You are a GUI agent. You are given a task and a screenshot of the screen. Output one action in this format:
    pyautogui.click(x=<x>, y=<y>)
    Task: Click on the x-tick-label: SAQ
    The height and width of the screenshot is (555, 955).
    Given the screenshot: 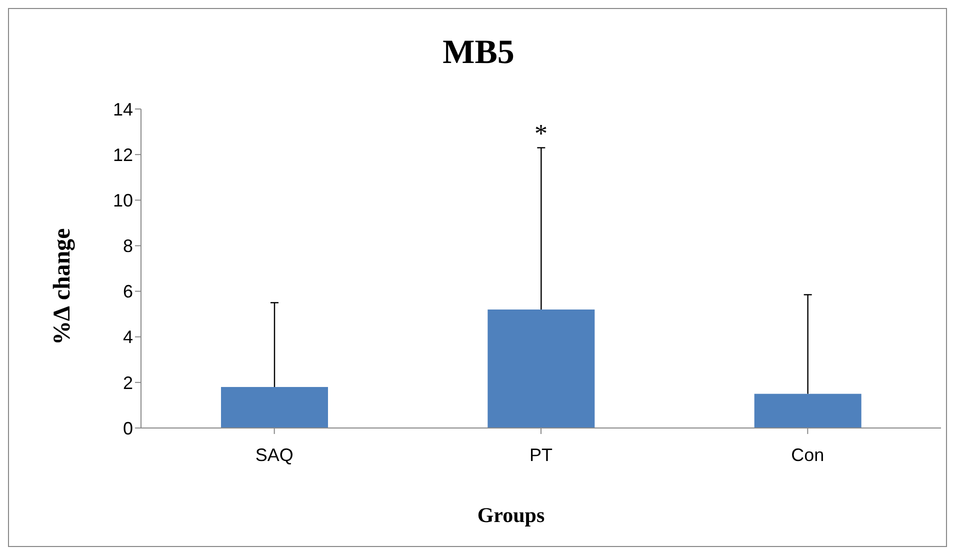 What is the action you would take?
    pyautogui.click(x=274, y=454)
    